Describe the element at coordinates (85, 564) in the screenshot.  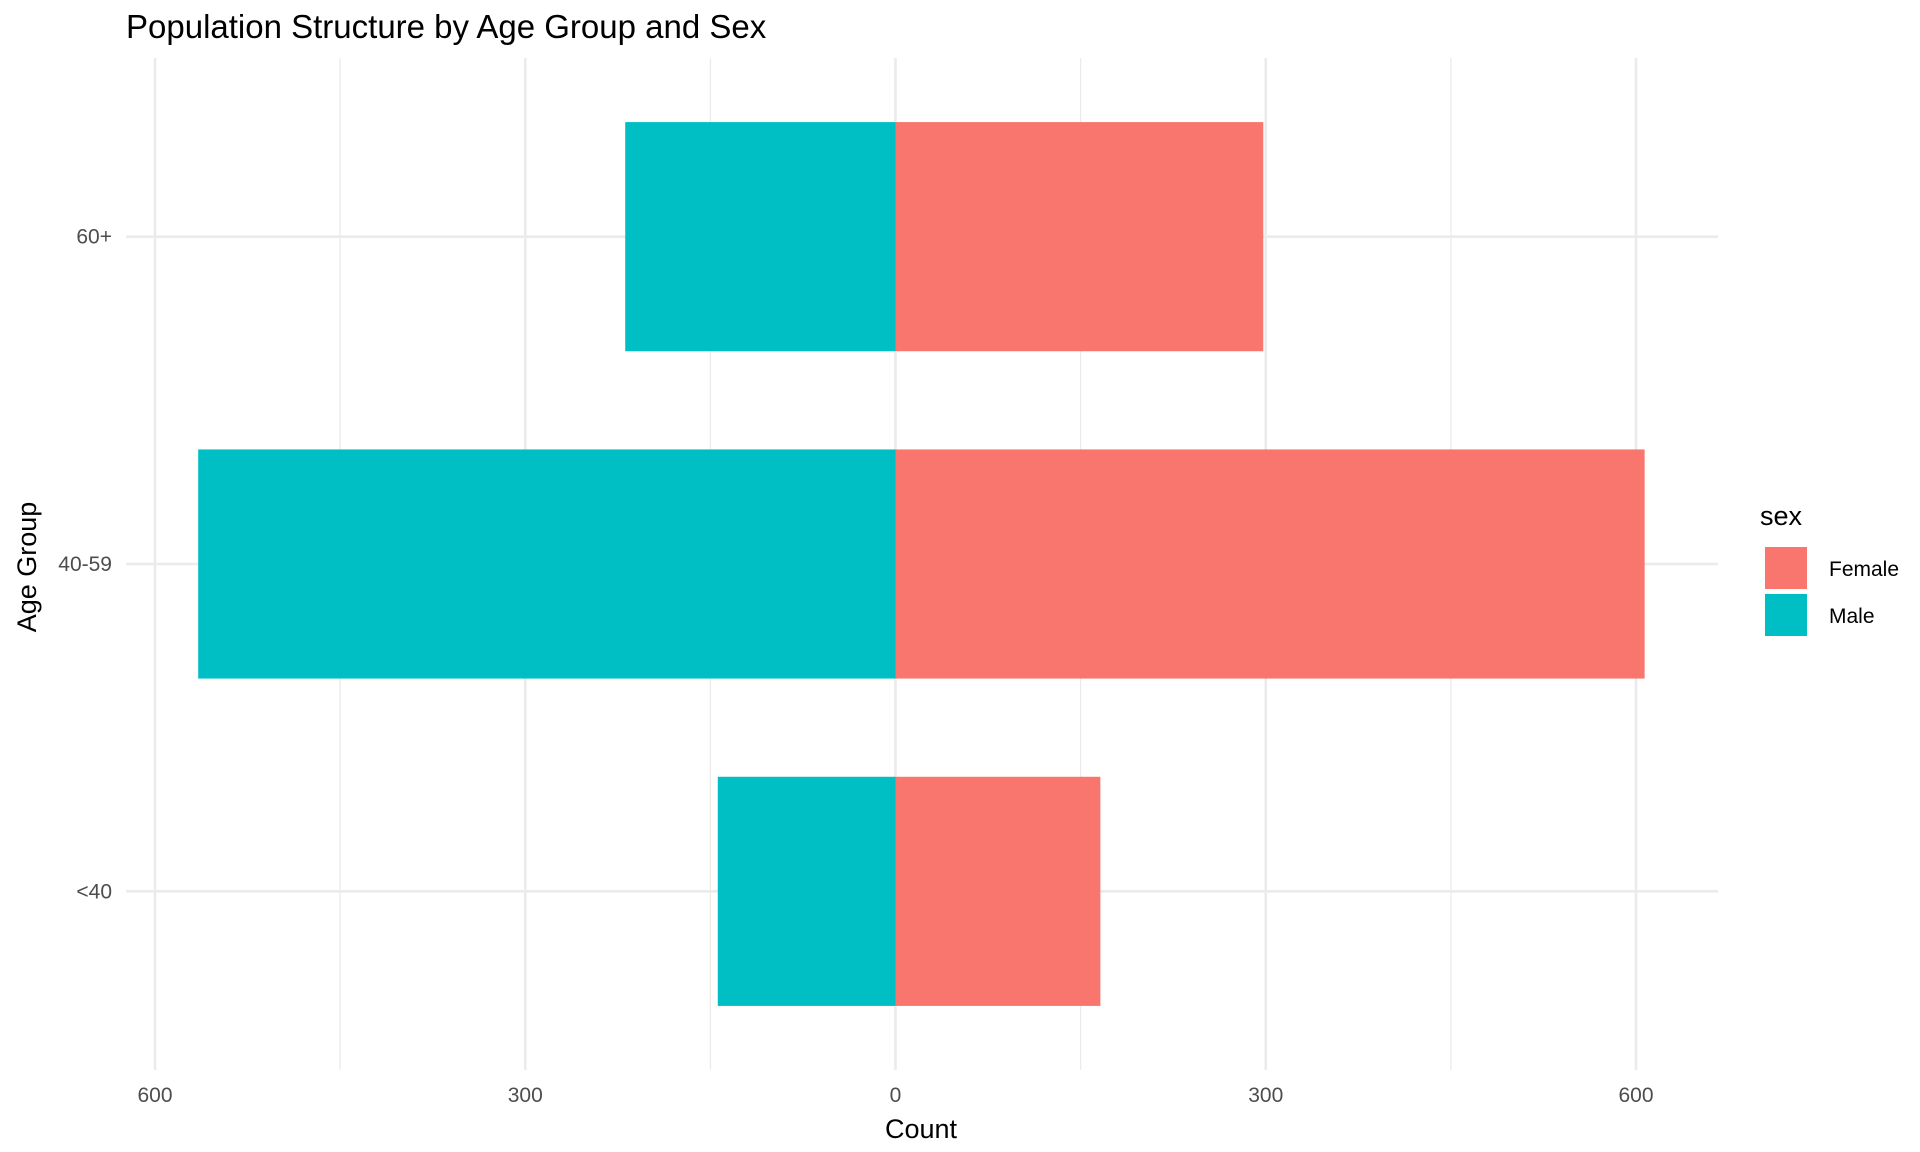
I see `y-tick-label: 40-59` at that location.